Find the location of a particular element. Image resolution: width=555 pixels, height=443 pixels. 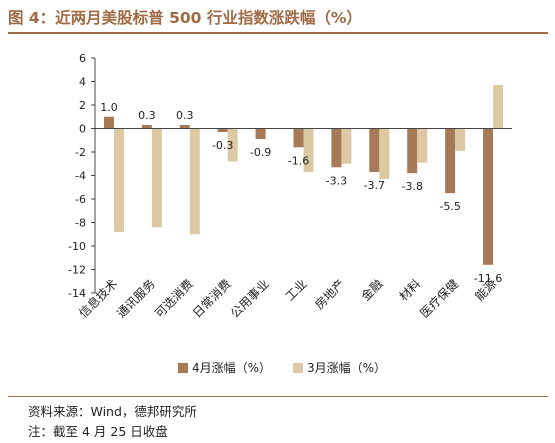

category-label: 材料 is located at coordinates (409, 290).